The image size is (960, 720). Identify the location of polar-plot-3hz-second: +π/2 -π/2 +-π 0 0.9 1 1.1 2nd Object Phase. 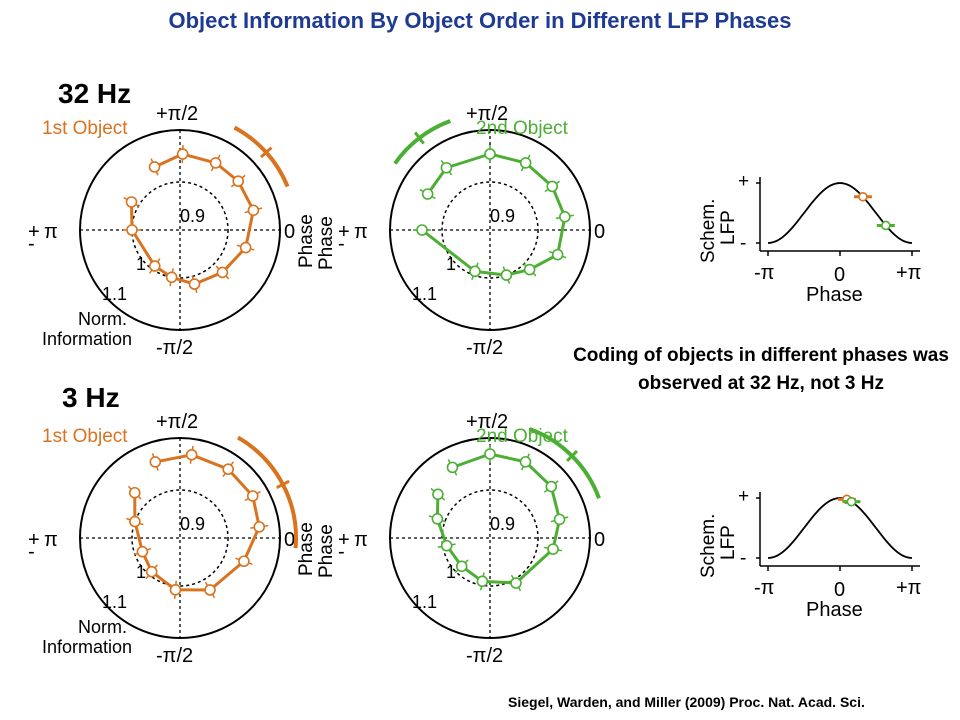
(460, 539).